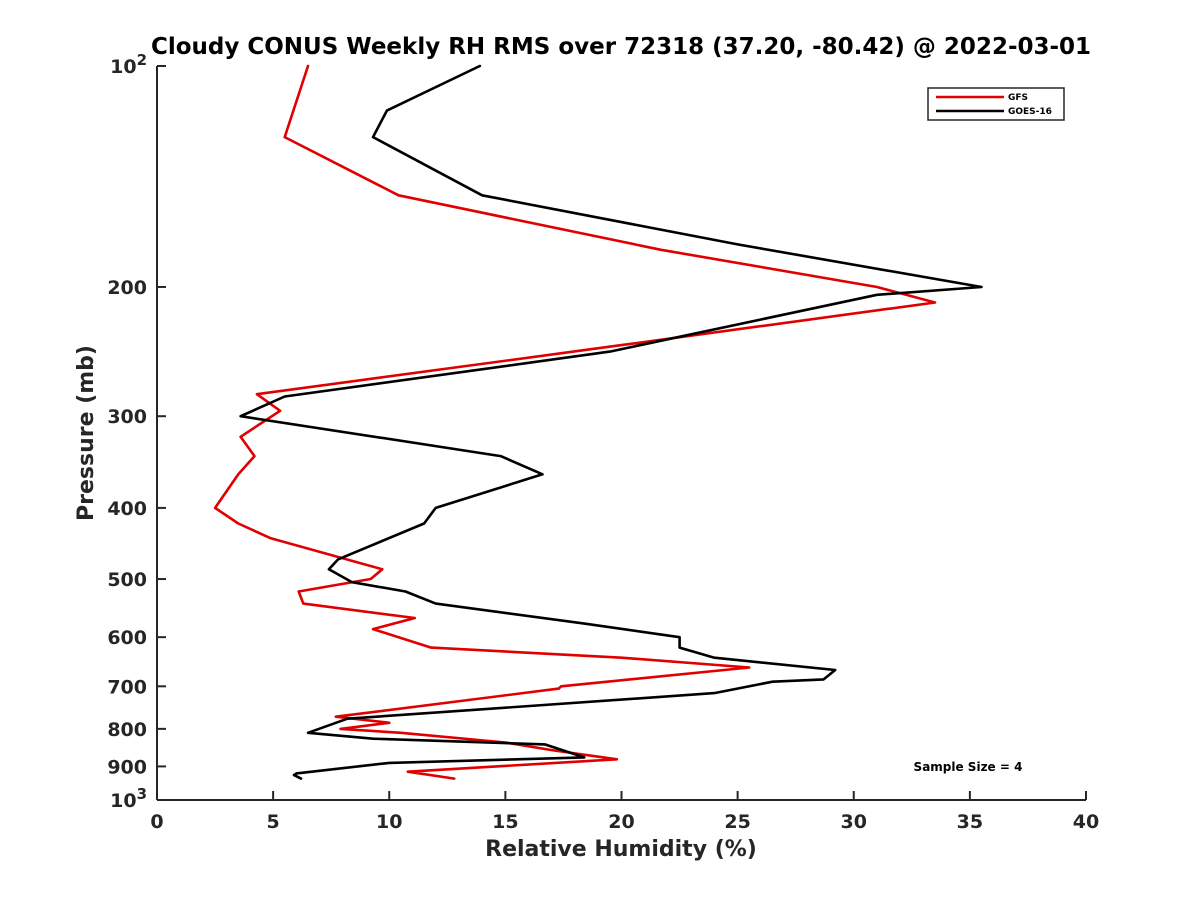 This screenshot has width=1200, height=900. Describe the element at coordinates (1030, 112) in the screenshot. I see `legend-label-goes16: GOES-16` at that location.